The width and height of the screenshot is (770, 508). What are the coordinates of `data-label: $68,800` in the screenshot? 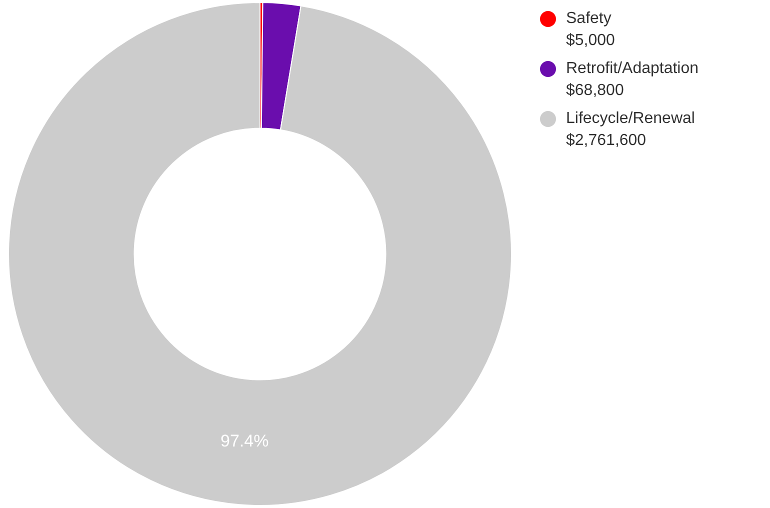 It's located at (595, 91).